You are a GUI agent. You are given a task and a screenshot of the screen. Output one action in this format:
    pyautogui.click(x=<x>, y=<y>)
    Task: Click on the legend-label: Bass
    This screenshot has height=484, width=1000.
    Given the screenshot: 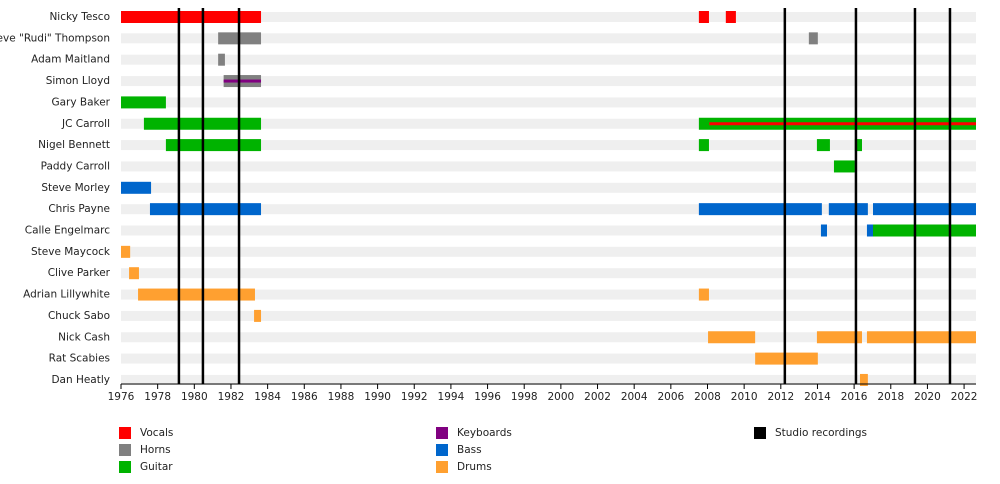 What is the action you would take?
    pyautogui.click(x=469, y=450)
    